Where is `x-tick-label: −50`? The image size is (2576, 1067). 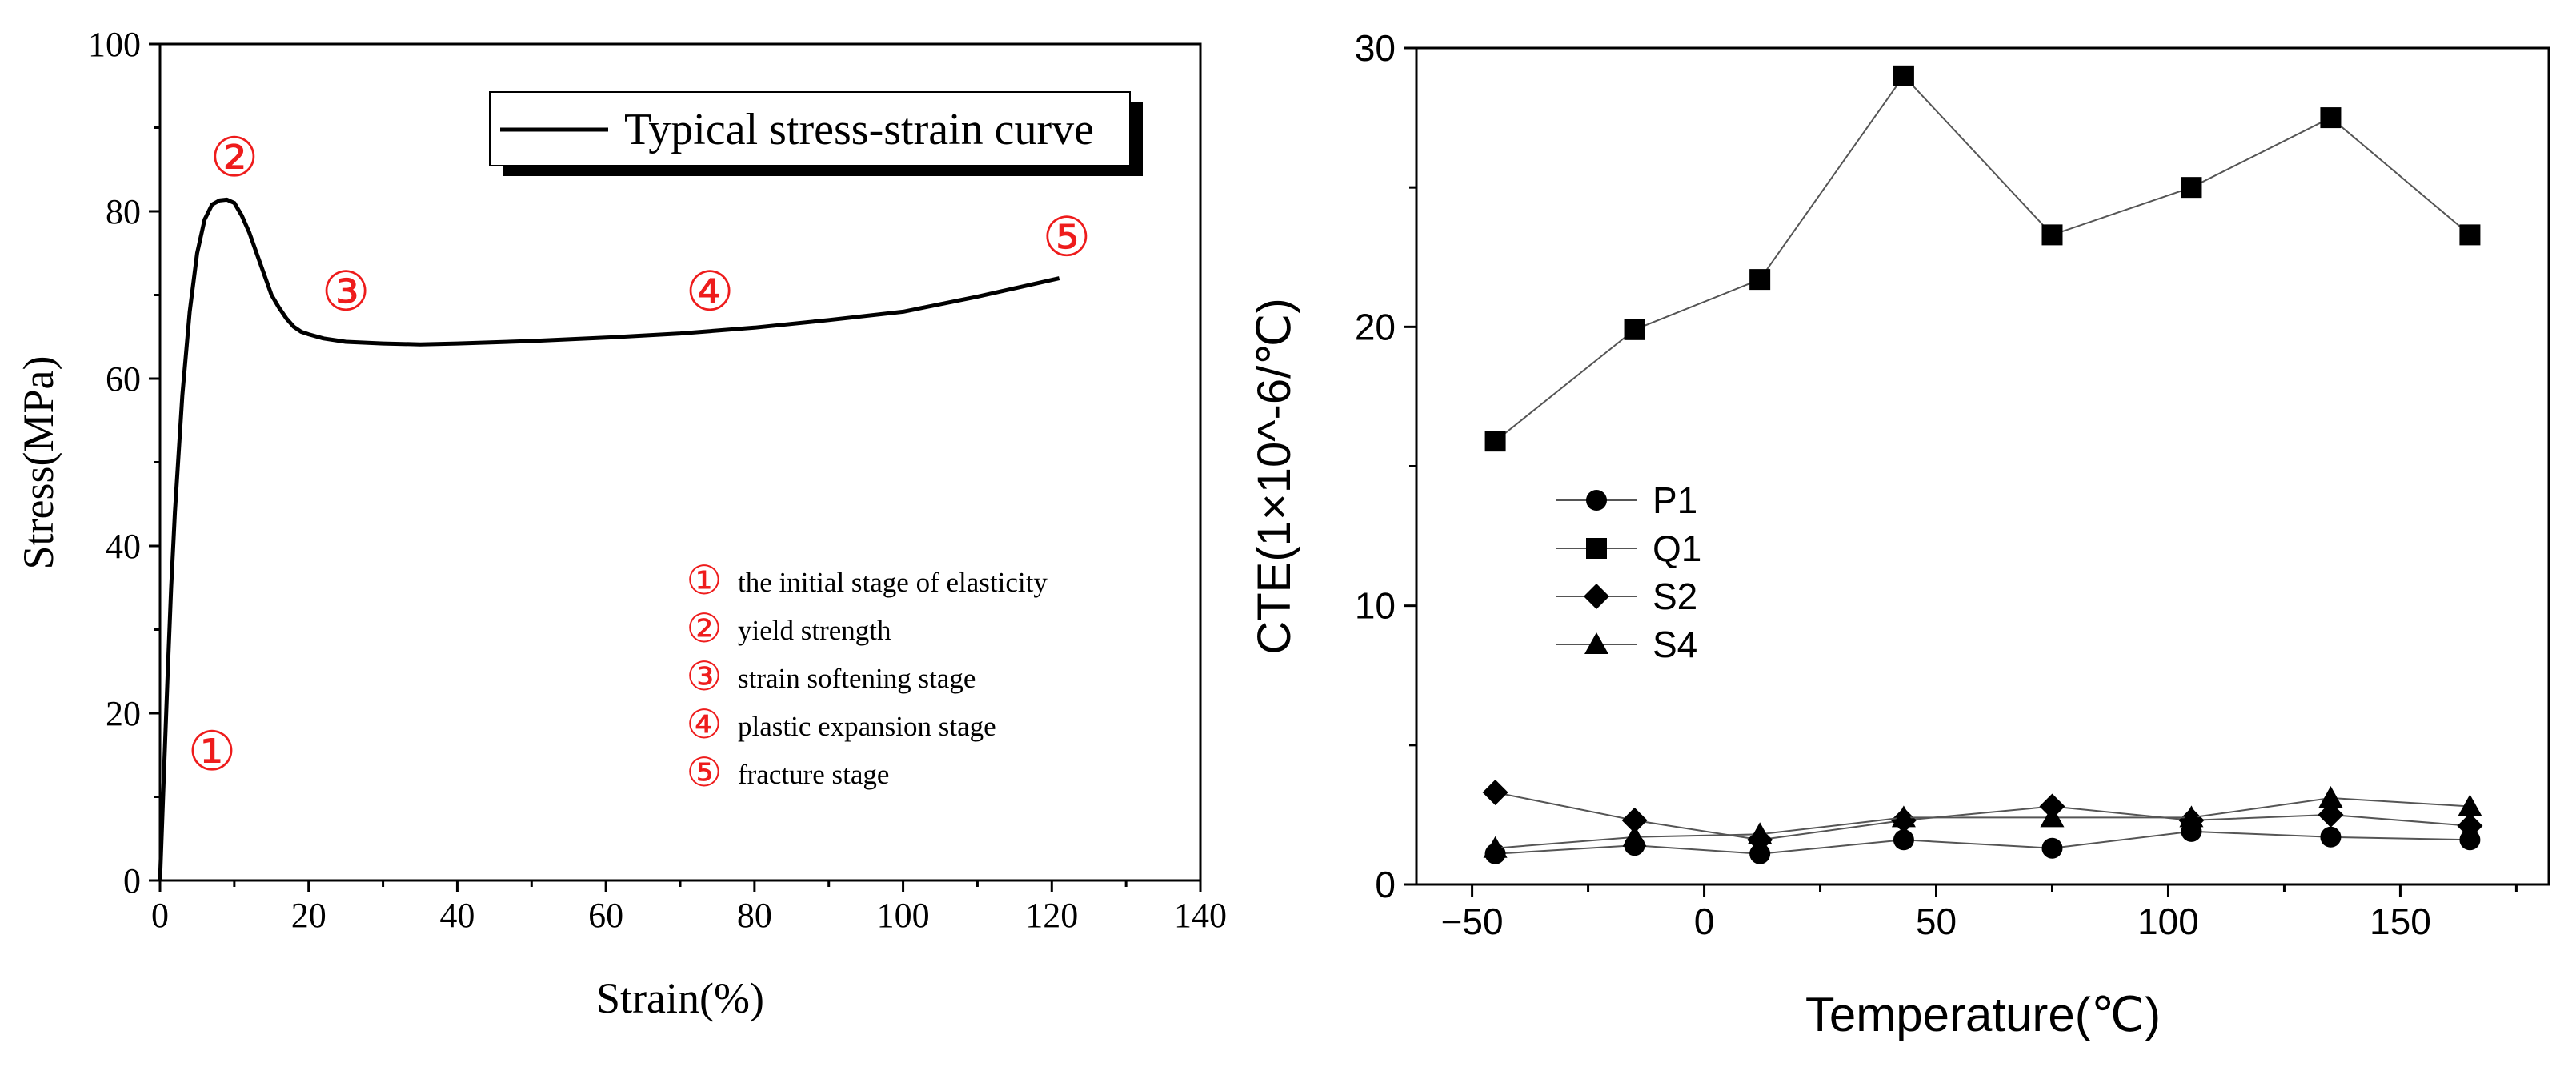
x-tick-label: −50 is located at coordinates (1472, 921).